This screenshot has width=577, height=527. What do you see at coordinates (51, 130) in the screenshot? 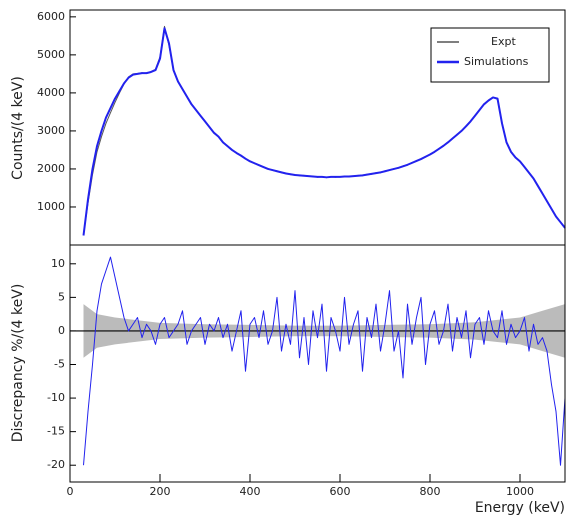
I see `y-tick-label: 3000` at bounding box center [51, 130].